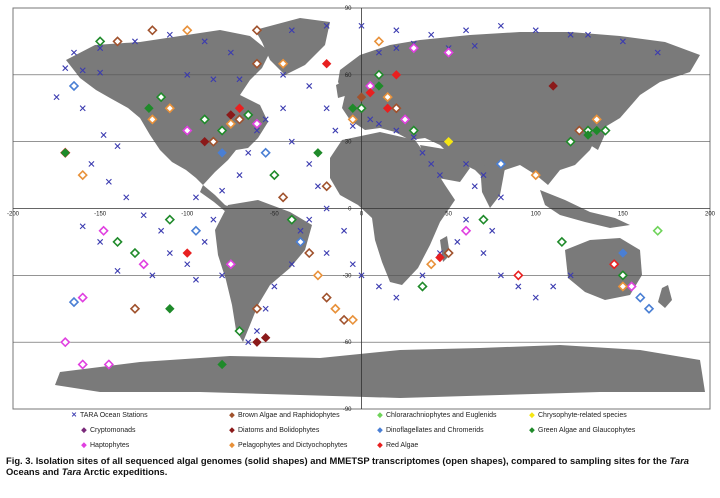 The image size is (720, 498). I want to click on caption-text: Arctic expeditions., so click(124, 471).